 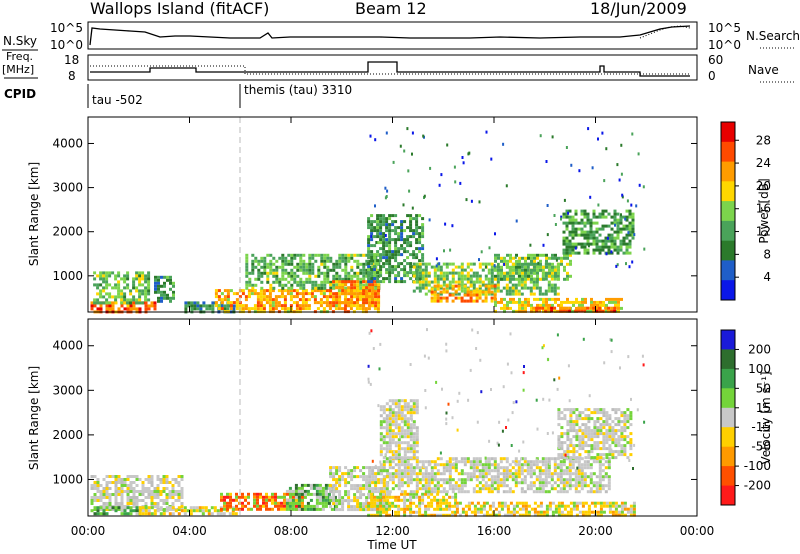 I want to click on nsky-strip: N.Sky 10^5 10^0 10^5 10^0 N.Search, so click(x=401, y=36).